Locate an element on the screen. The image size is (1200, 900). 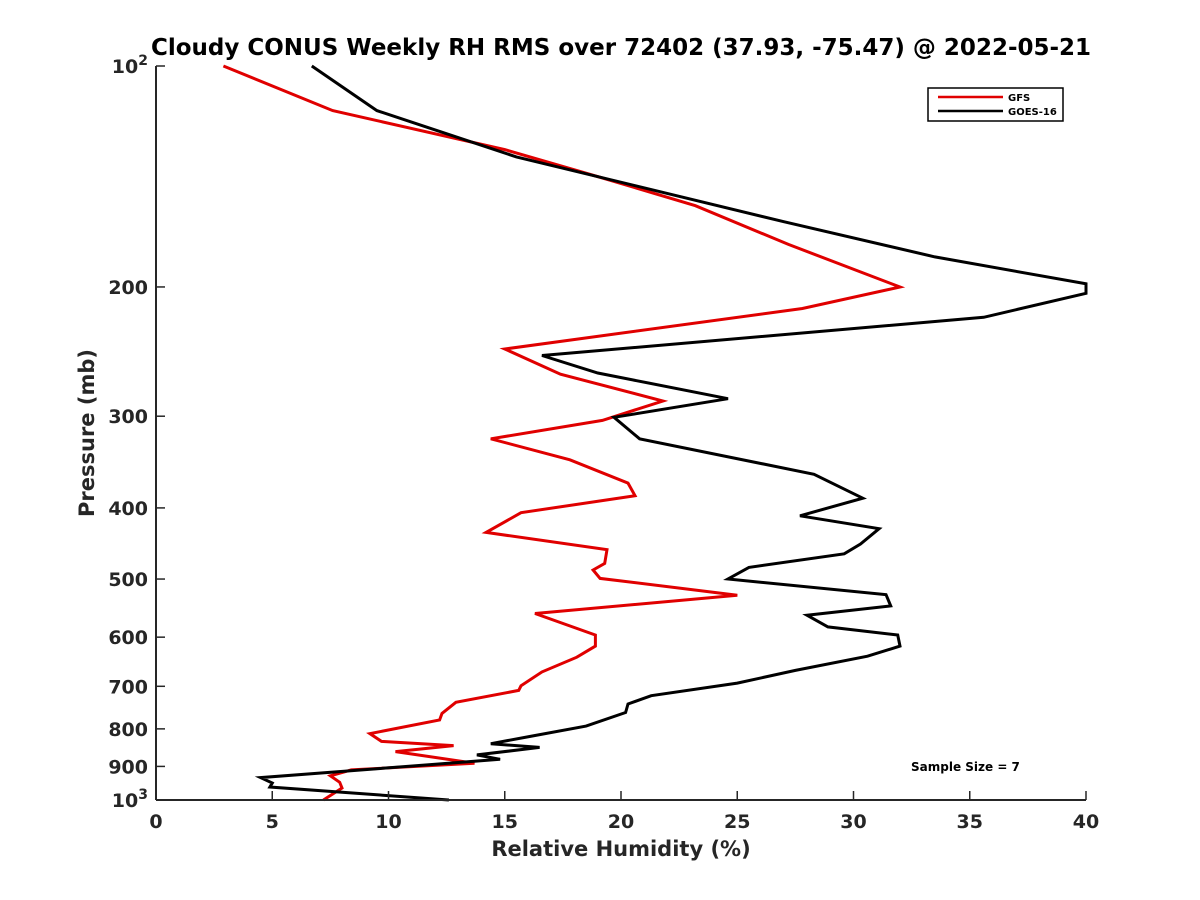
legend-box is located at coordinates (995, 104).